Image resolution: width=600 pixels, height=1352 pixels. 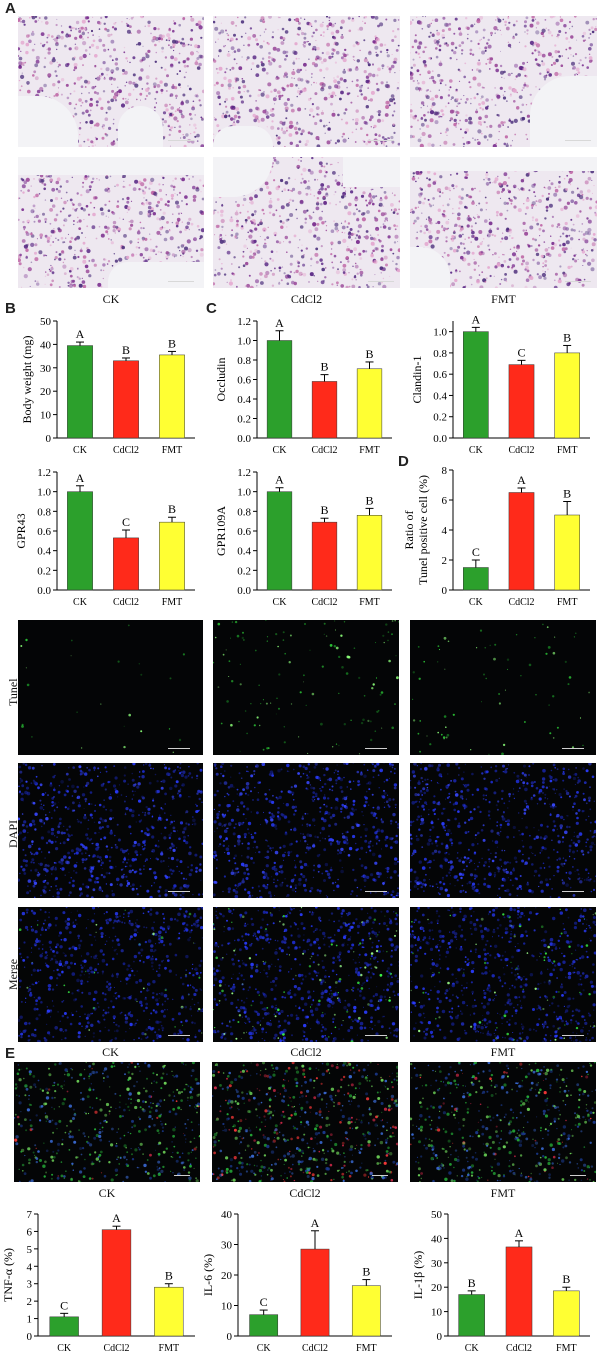 What do you see at coordinates (227, 1276) in the screenshot?
I see `y-tick-label: 20` at bounding box center [227, 1276].